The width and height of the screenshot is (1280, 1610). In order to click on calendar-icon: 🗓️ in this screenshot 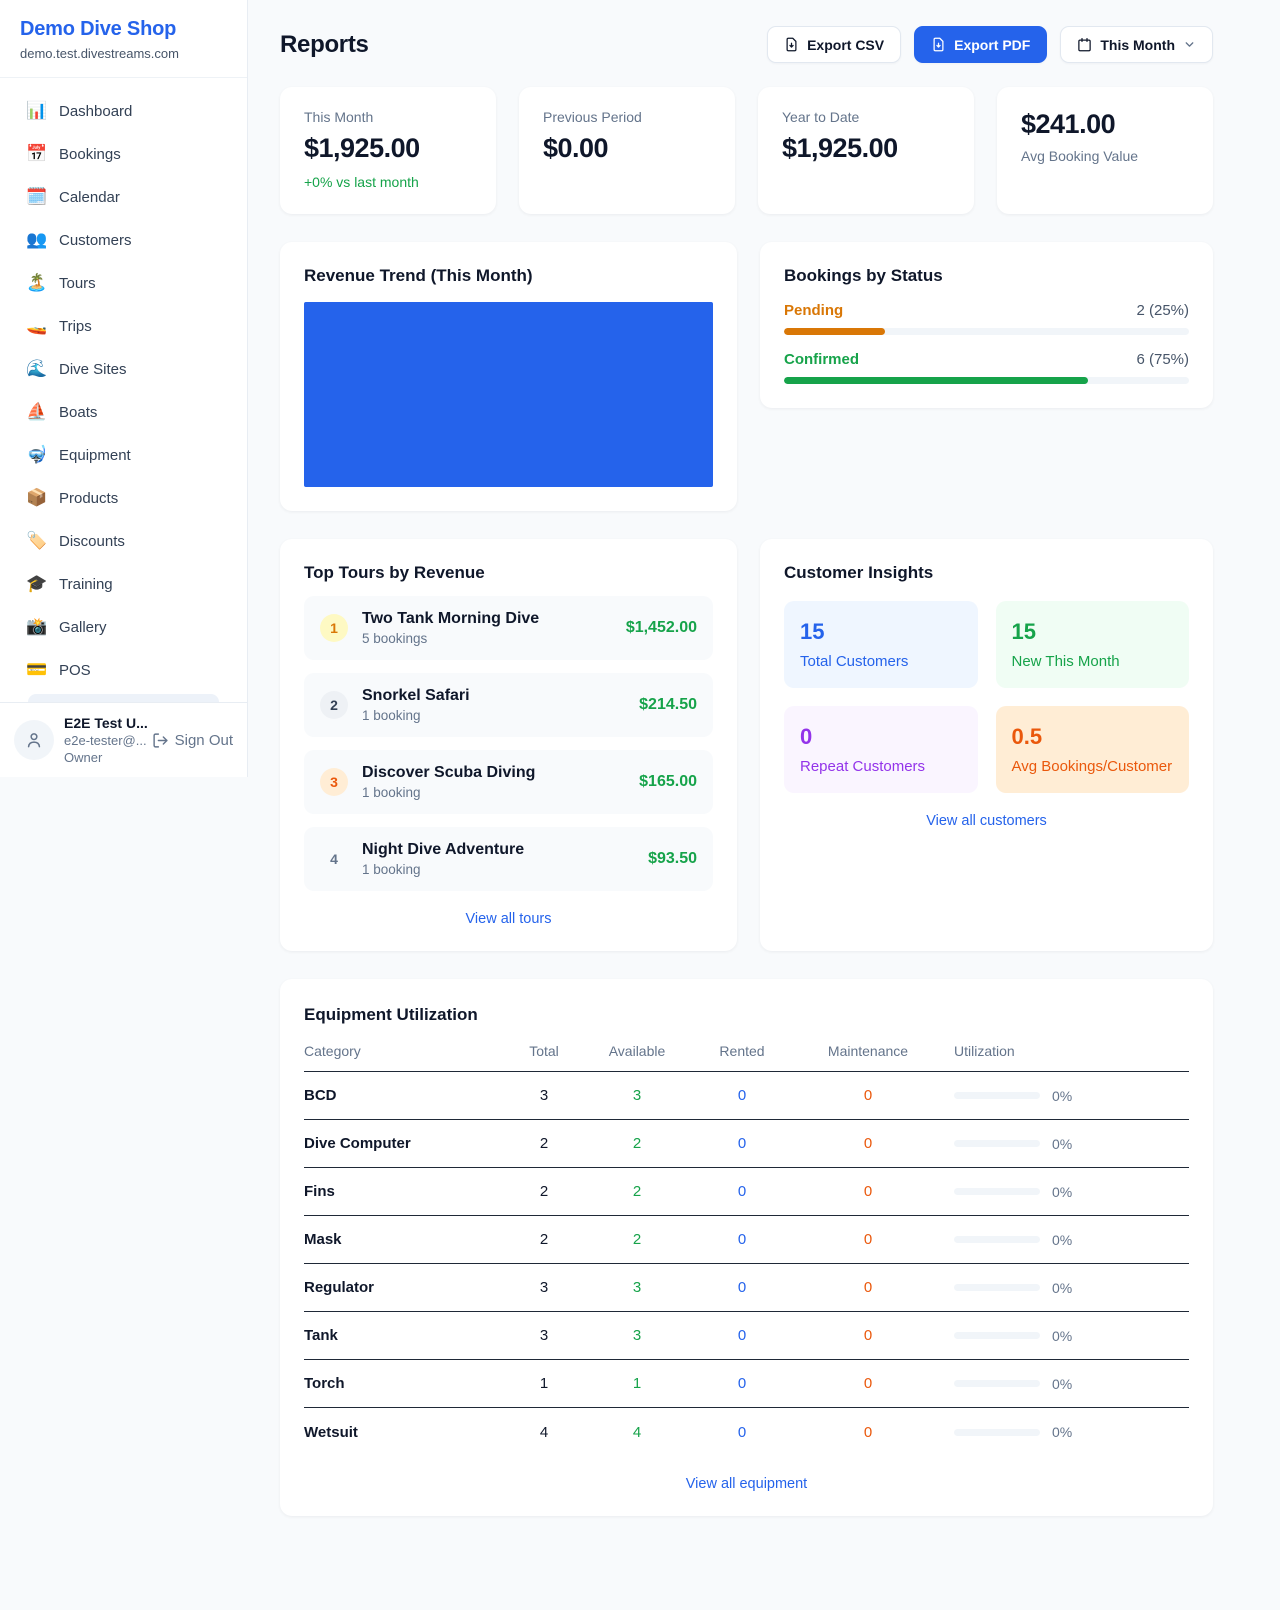, I will do `click(37, 196)`.